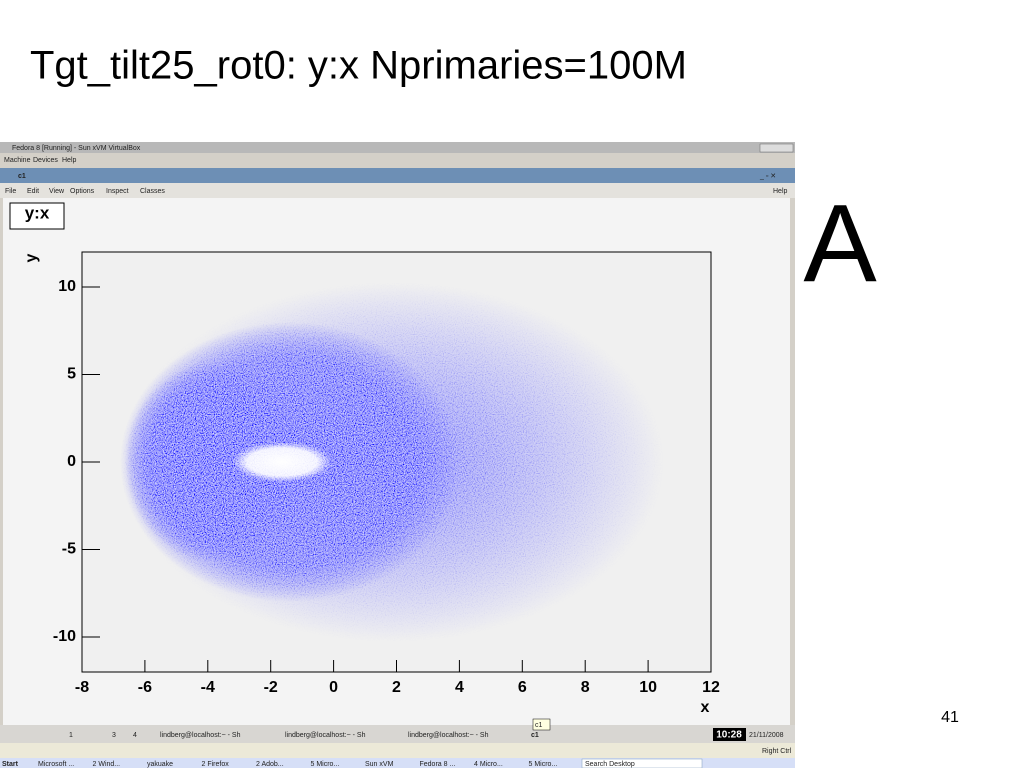  What do you see at coordinates (950, 717) in the screenshot?
I see `page-number: 41` at bounding box center [950, 717].